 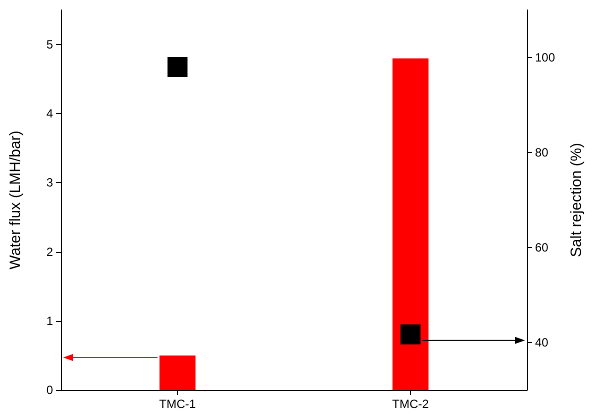 What do you see at coordinates (50, 183) in the screenshot?
I see `y-tick-label: 3` at bounding box center [50, 183].